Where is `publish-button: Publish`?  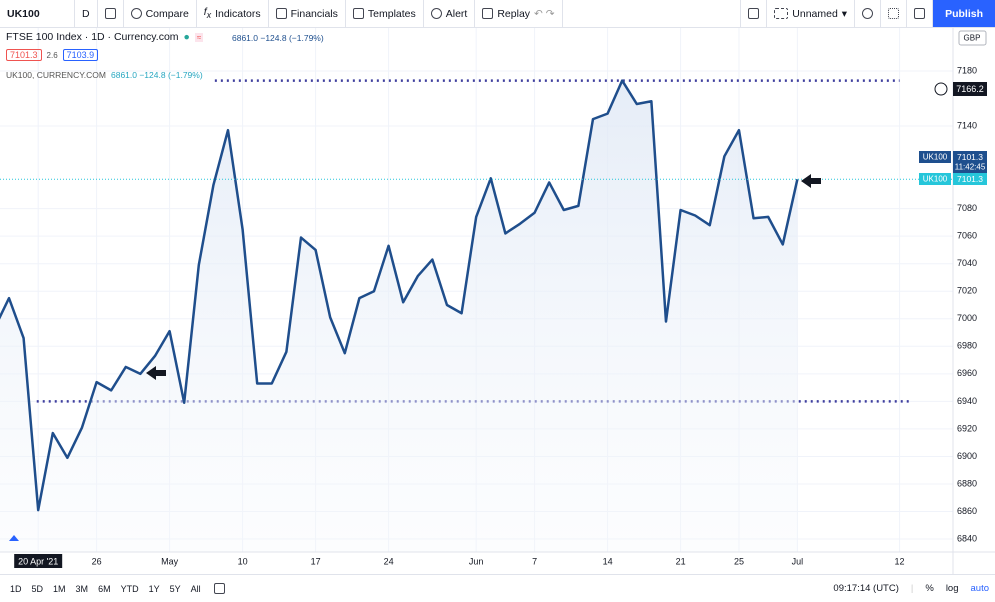 publish-button: Publish is located at coordinates (964, 13).